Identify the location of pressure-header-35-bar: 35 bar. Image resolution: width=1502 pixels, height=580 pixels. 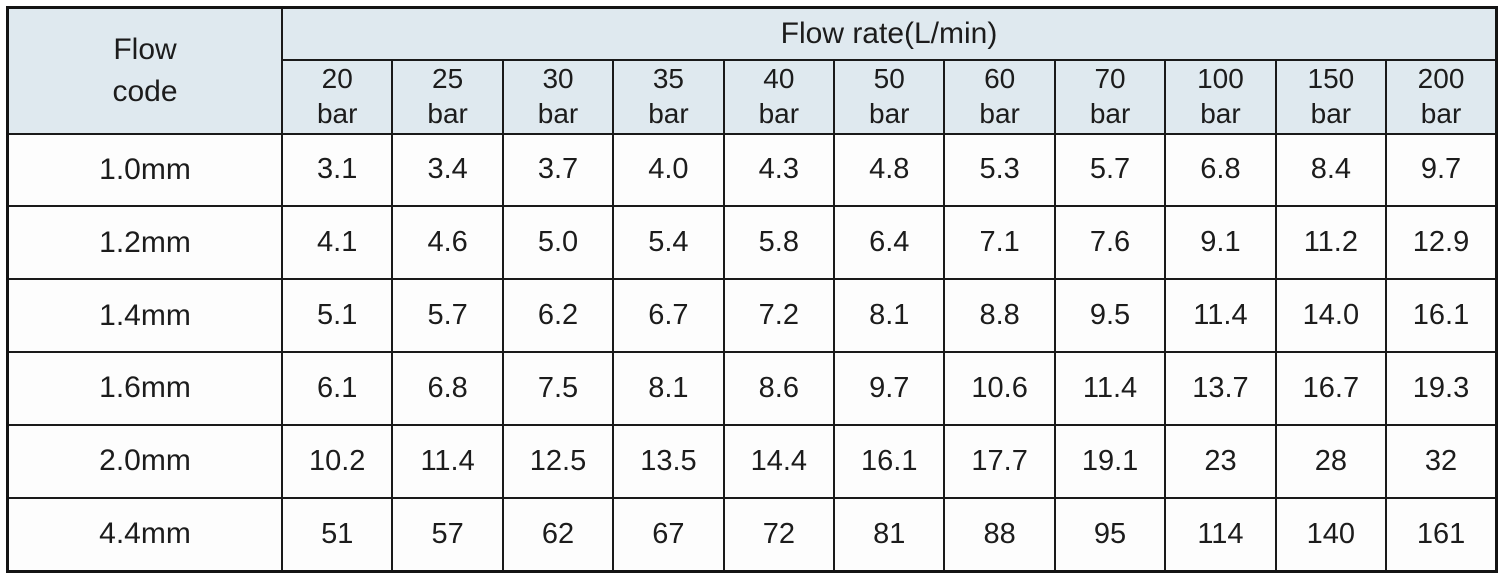
(668, 96).